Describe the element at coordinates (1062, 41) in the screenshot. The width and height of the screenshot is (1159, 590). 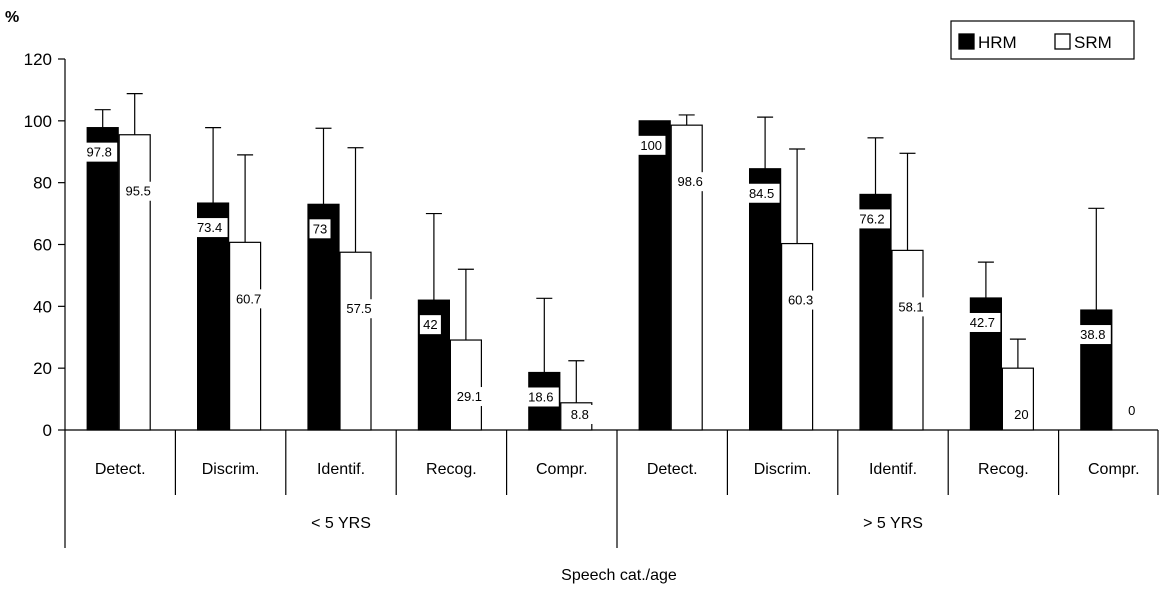
I see `legend-swatch-srm` at that location.